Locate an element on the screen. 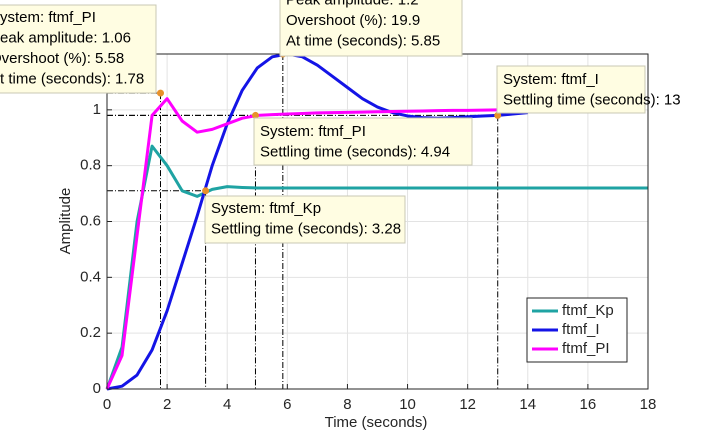 The height and width of the screenshot is (437, 716). datatip-text: Settling time (seconds): 3.28 is located at coordinates (306, 228).